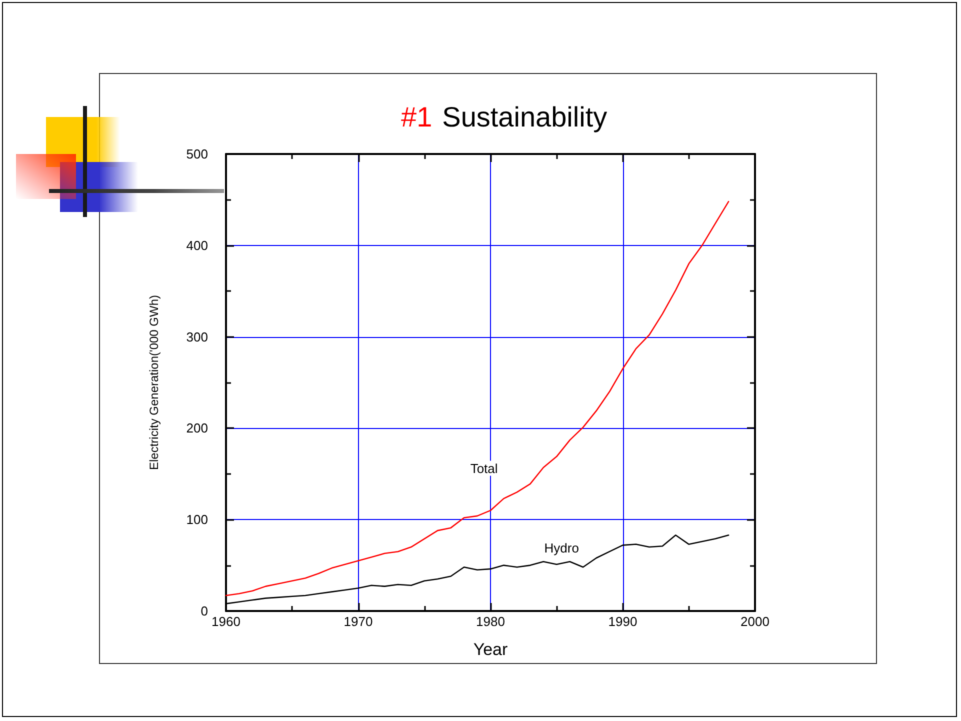 This screenshot has height=721, width=961. Describe the element at coordinates (358, 621) in the screenshot. I see `x-tick-label: 1970` at that location.